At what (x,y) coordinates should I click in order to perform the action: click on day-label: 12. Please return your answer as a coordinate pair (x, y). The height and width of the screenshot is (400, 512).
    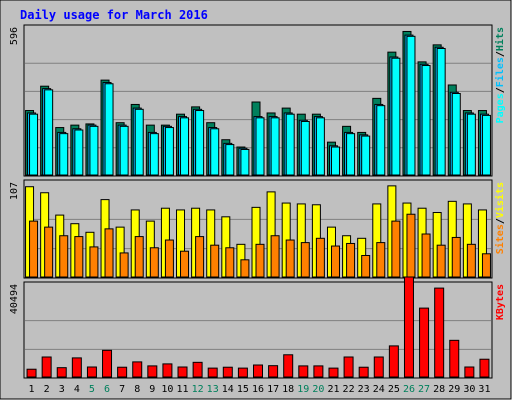
    Looking at the image, I should click on (198, 389).